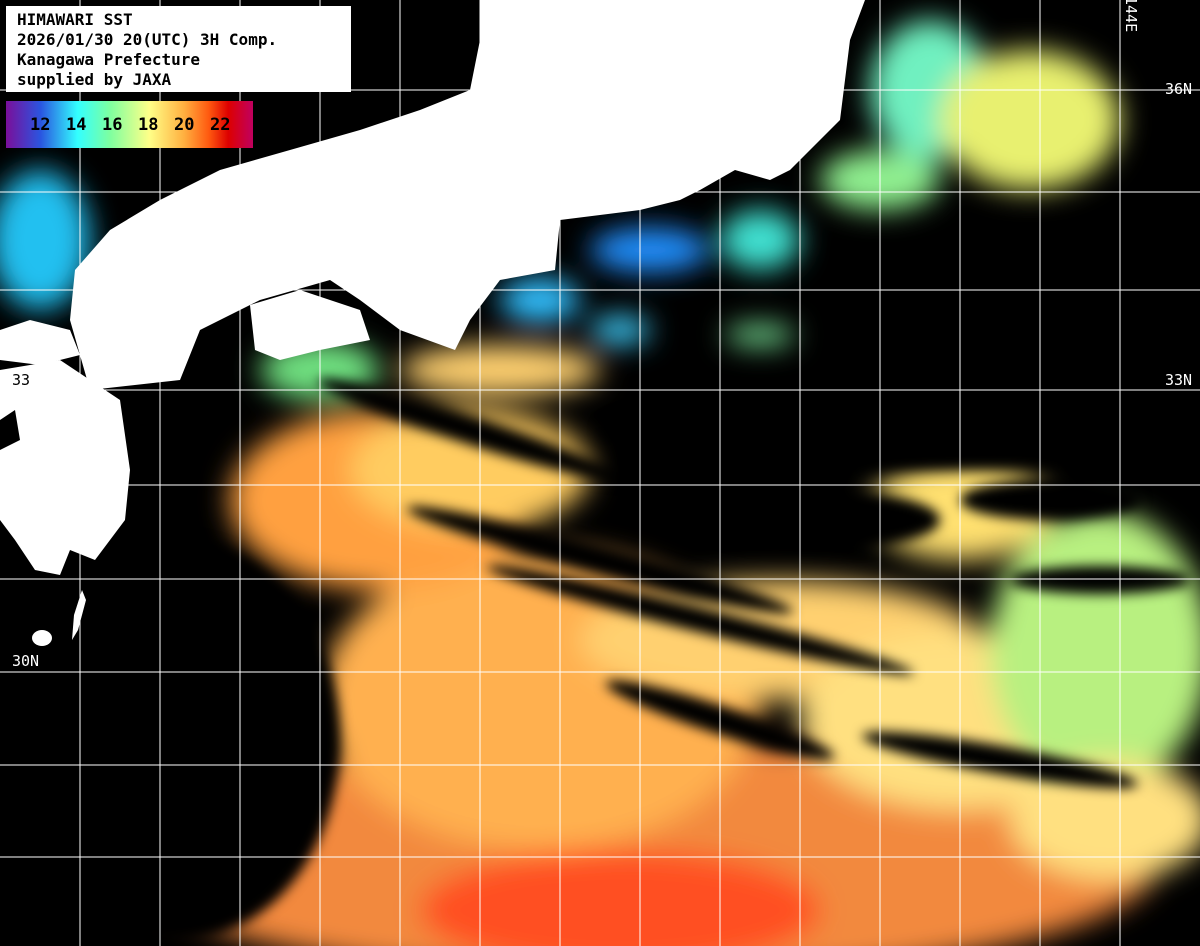 The width and height of the screenshot is (1200, 946). Describe the element at coordinates (65, 467) in the screenshot. I see `kyushu` at that location.